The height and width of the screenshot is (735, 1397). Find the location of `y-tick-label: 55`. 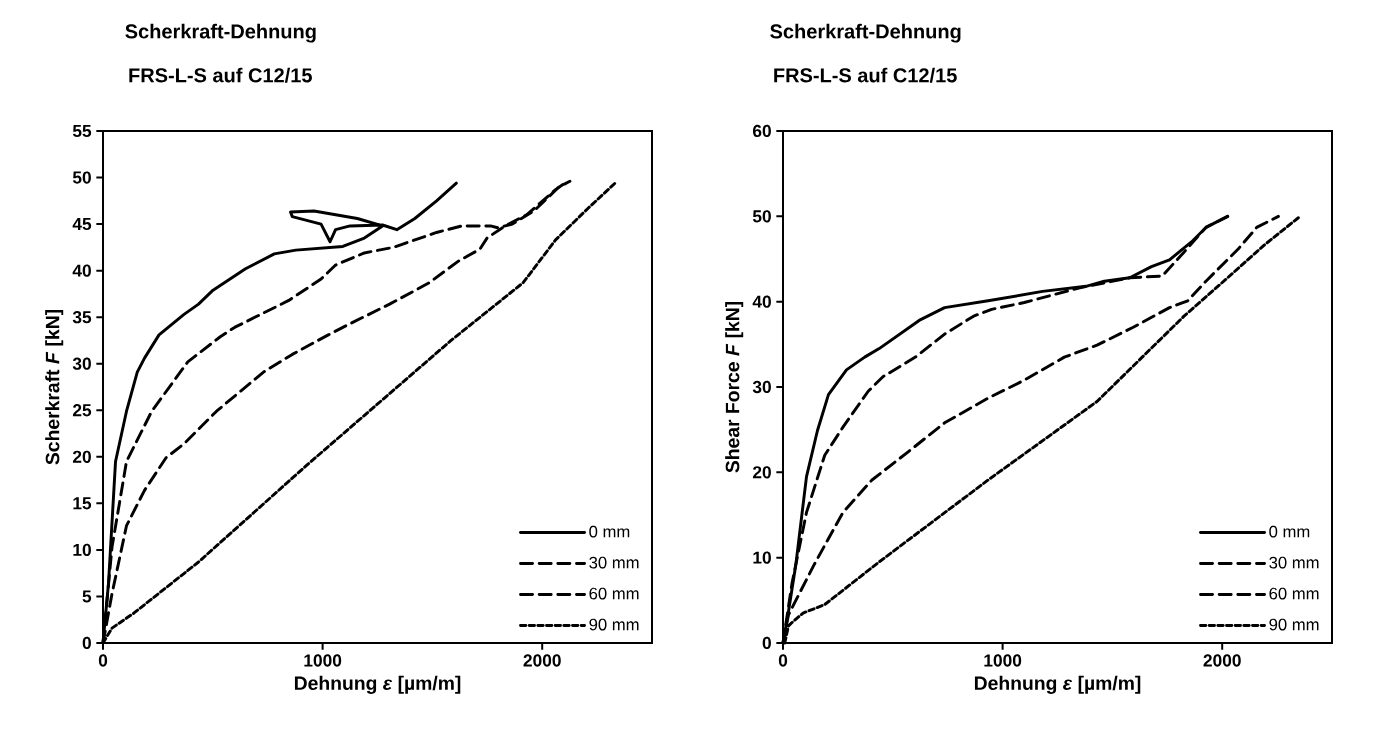

y-tick-label: 55 is located at coordinates (82, 131).